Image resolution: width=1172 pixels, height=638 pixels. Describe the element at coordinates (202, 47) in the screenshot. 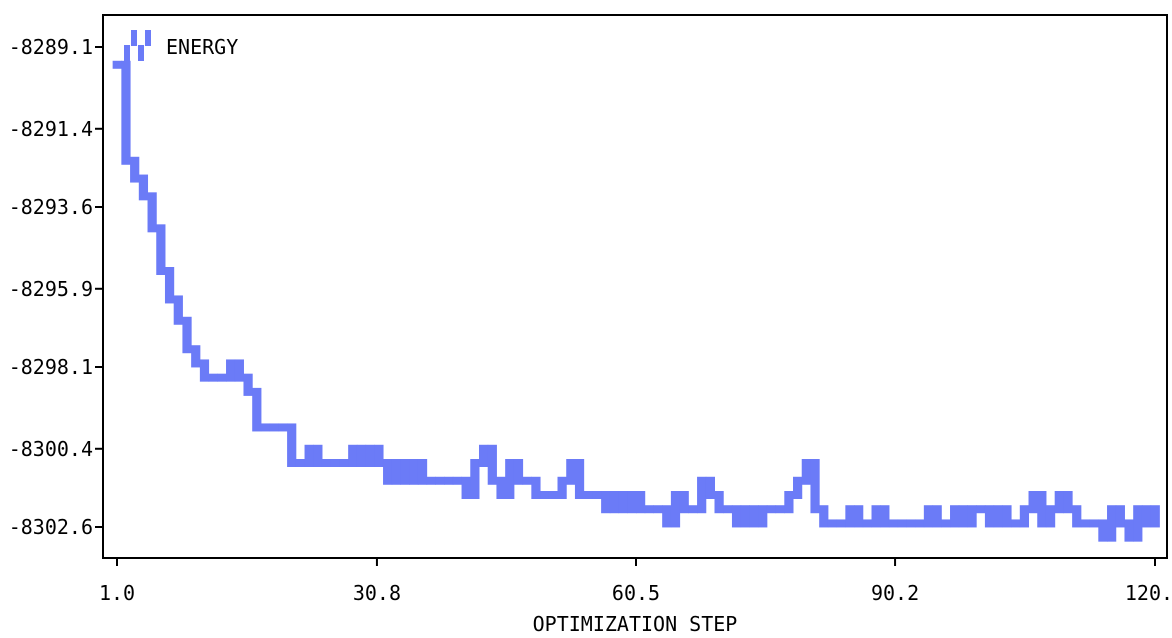

I see `legend-label: ENERGY` at that location.